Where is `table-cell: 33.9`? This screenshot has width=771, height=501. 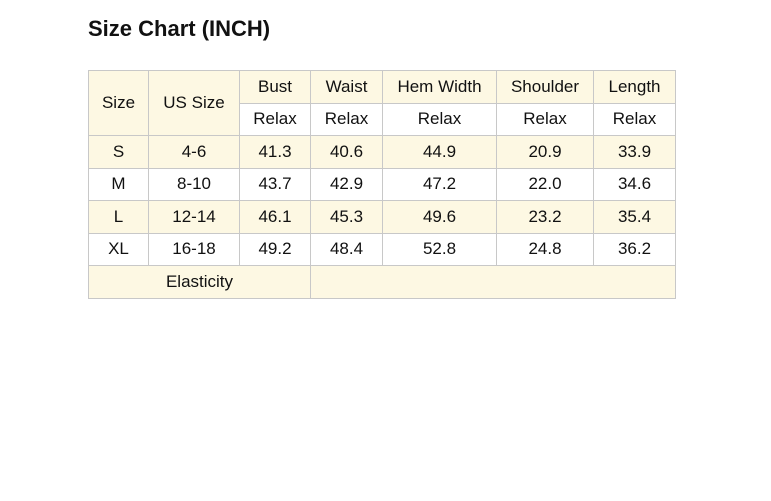 table-cell: 33.9 is located at coordinates (634, 152).